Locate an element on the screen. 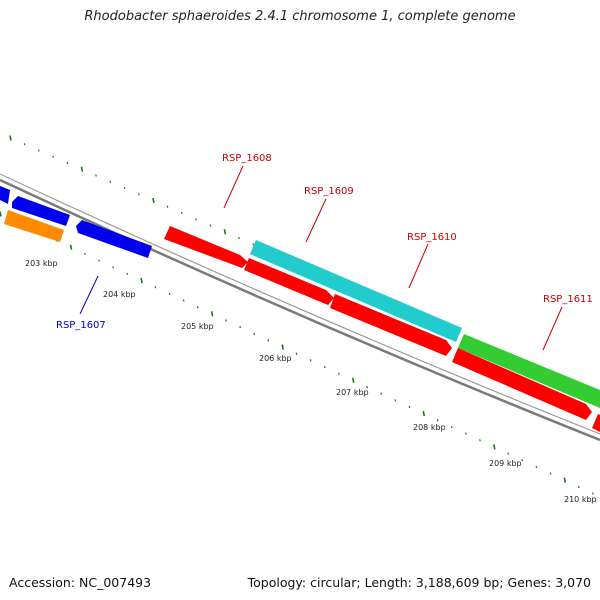 Image resolution: width=600 pixels, height=600 pixels. gene-label-rsp1611: RSP_1611 is located at coordinates (568, 299).